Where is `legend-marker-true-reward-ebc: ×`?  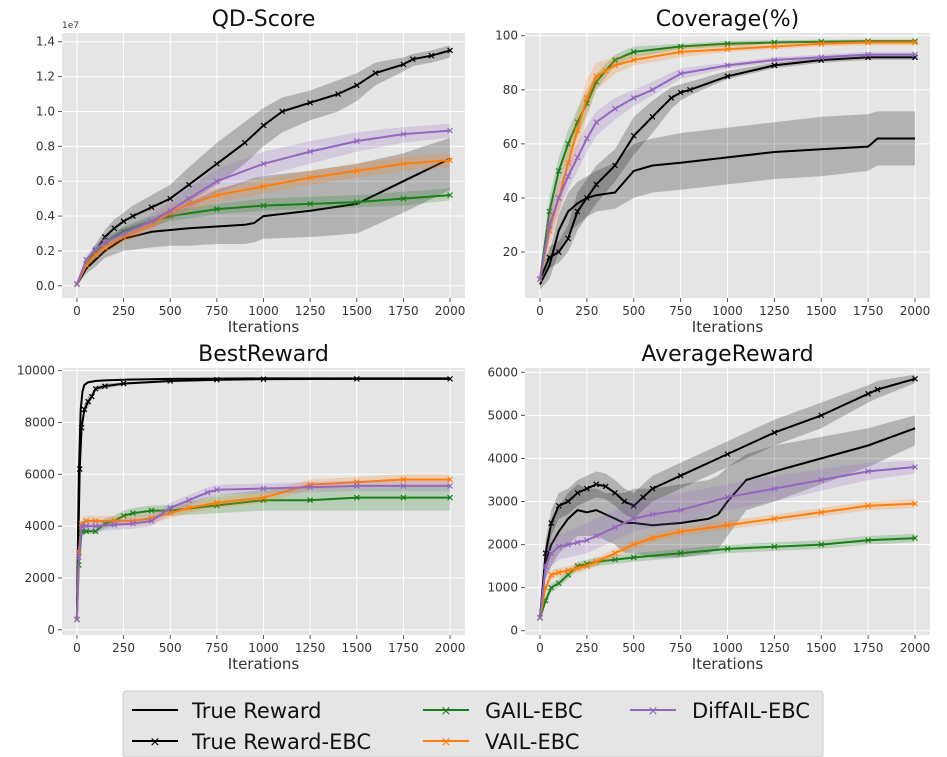
legend-marker-true-reward-ebc: × is located at coordinates (155, 742).